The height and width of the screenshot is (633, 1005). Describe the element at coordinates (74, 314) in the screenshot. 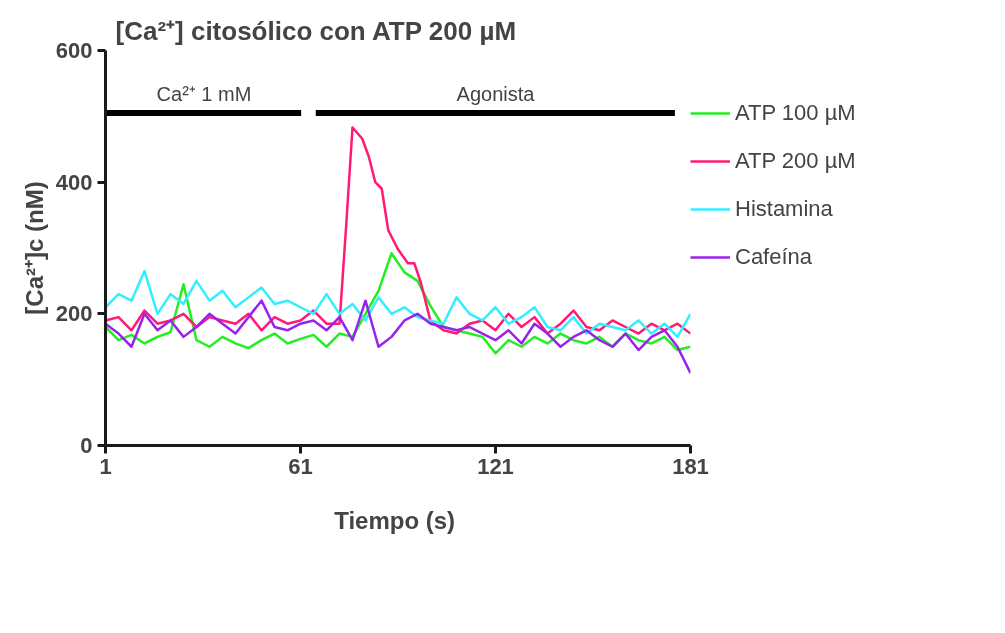

I see `y-tick-label: 200` at that location.